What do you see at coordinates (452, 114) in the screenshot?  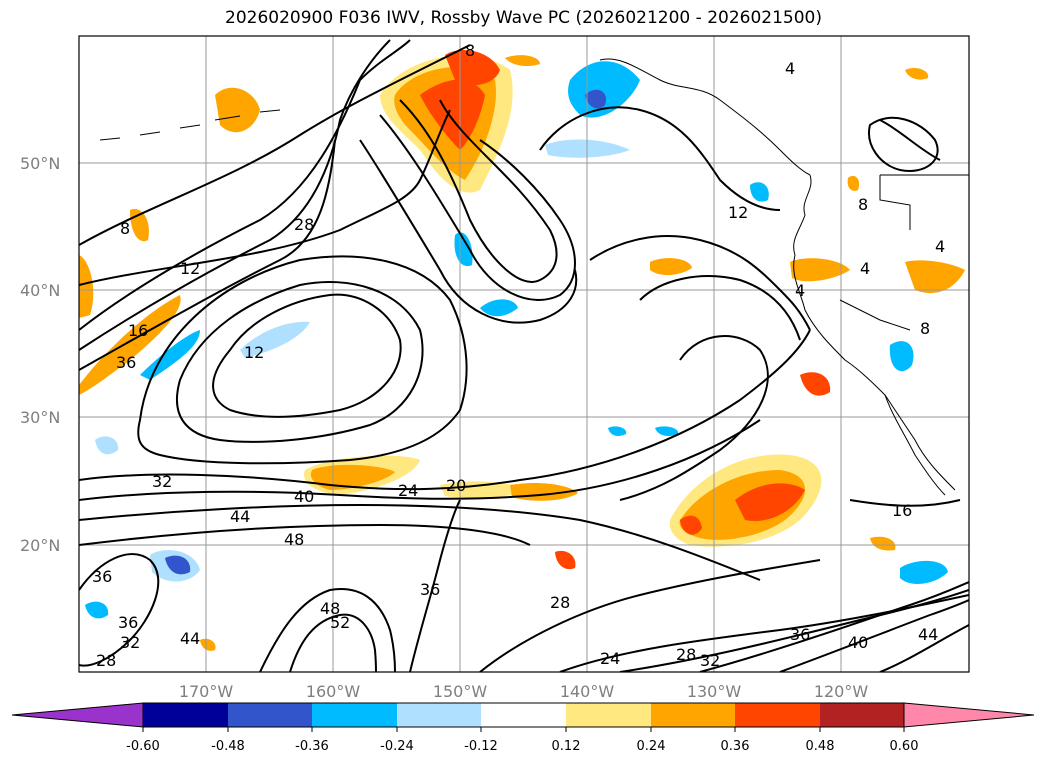 I see `shade-positive-gulf-max` at bounding box center [452, 114].